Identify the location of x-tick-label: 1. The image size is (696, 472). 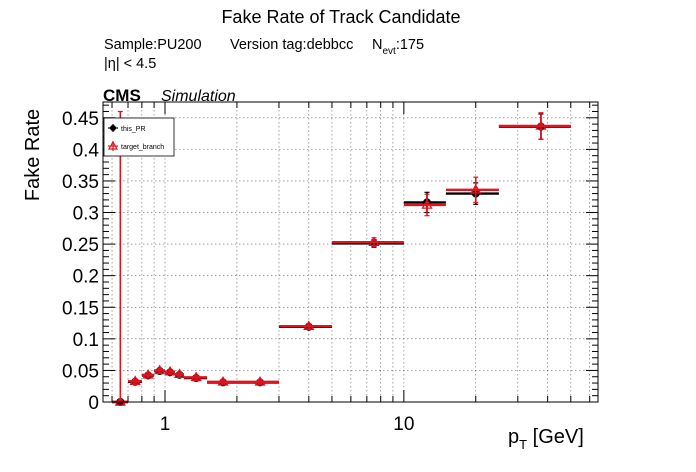
(165, 424).